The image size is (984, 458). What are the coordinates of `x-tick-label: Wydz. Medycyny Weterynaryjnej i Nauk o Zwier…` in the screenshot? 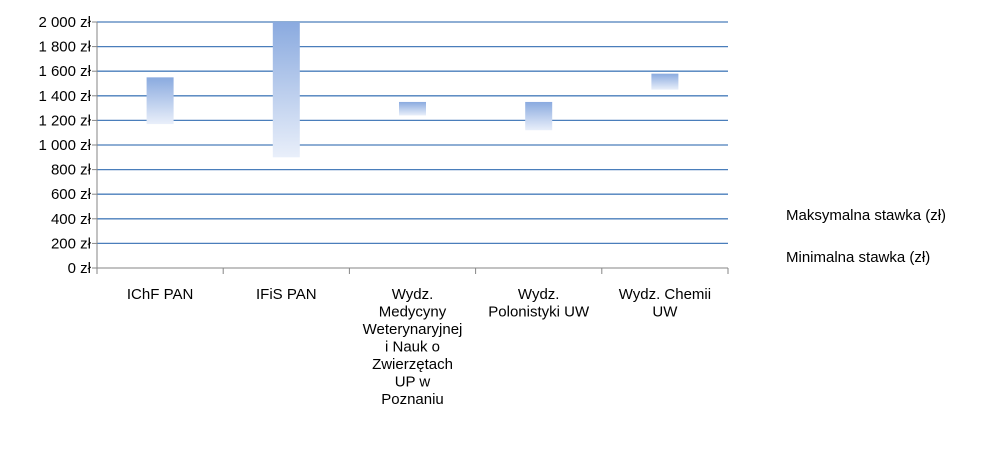 It's located at (413, 347).